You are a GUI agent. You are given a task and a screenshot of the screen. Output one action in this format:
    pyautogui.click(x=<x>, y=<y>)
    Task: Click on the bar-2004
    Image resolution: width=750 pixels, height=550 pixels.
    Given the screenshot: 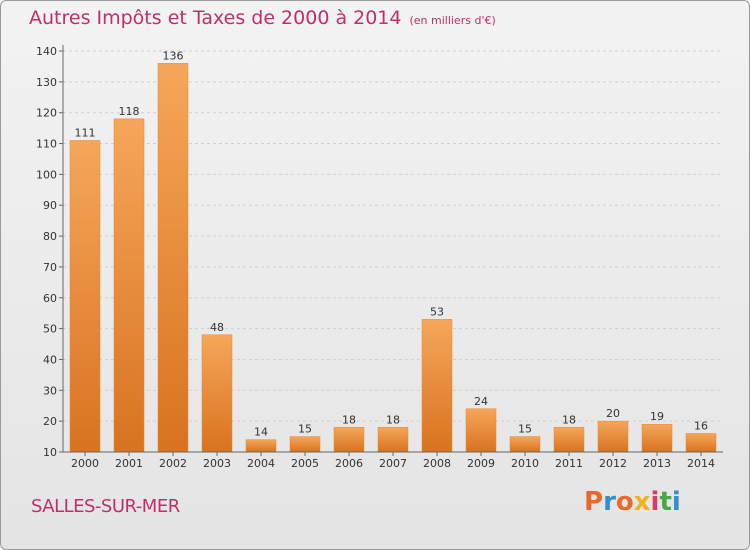 What is the action you would take?
    pyautogui.click(x=261, y=446)
    